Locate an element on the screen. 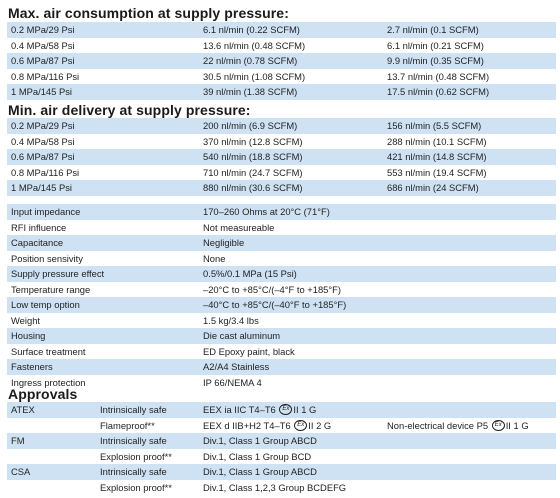 This screenshot has height=498, width=560. approval-type: Flameproof** is located at coordinates (127, 425).